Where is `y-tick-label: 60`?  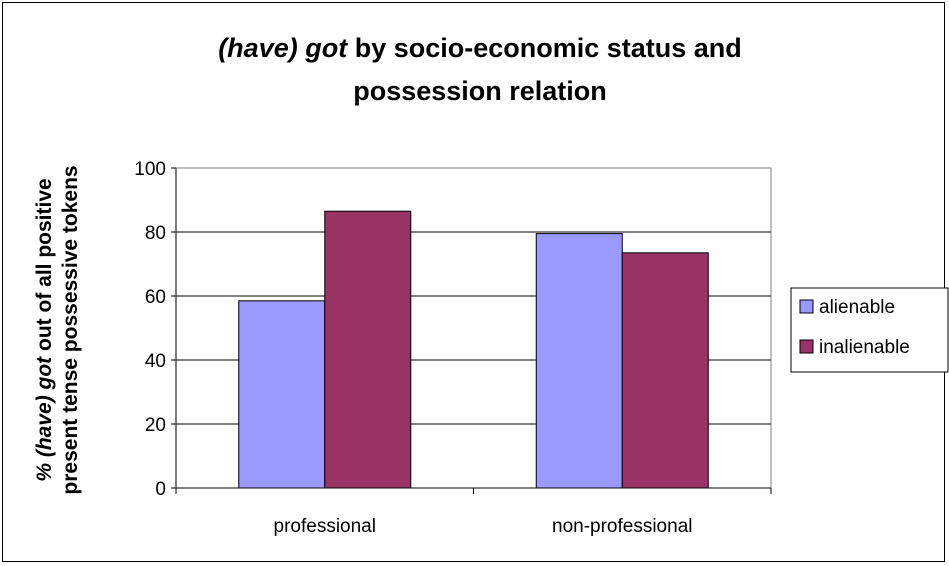
y-tick-label: 60 is located at coordinates (155, 297).